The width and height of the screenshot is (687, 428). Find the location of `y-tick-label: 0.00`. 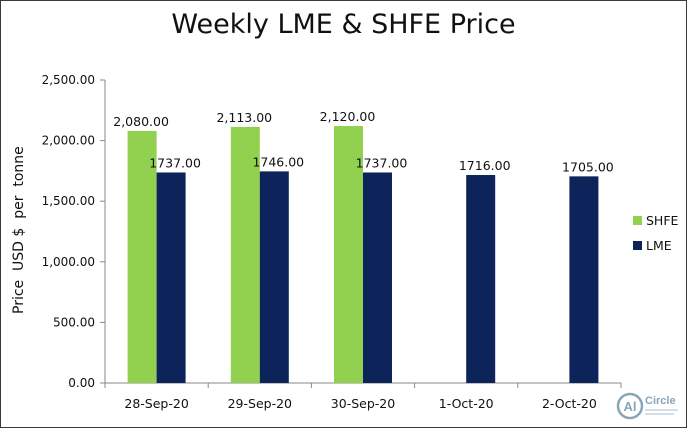

y-tick-label: 0.00 is located at coordinates (81, 383).